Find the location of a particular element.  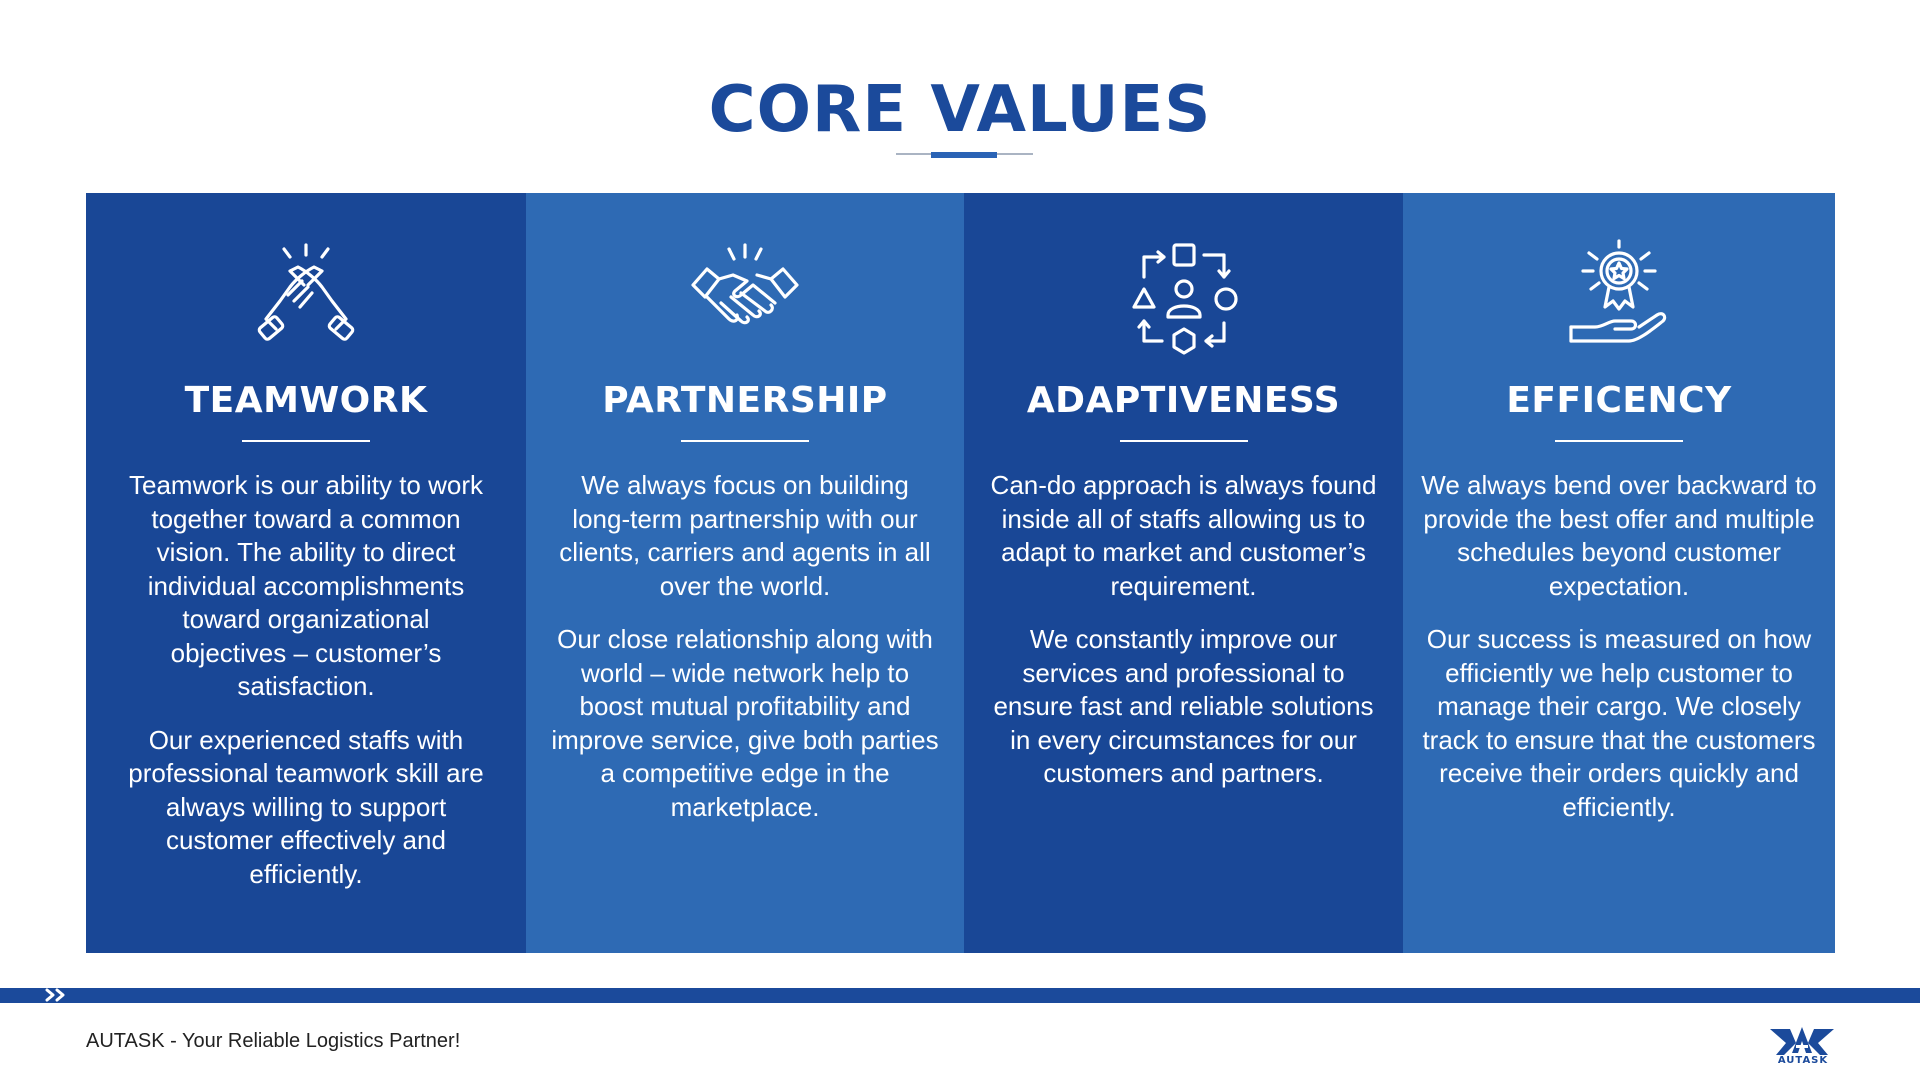

footer-bar is located at coordinates (960, 995).